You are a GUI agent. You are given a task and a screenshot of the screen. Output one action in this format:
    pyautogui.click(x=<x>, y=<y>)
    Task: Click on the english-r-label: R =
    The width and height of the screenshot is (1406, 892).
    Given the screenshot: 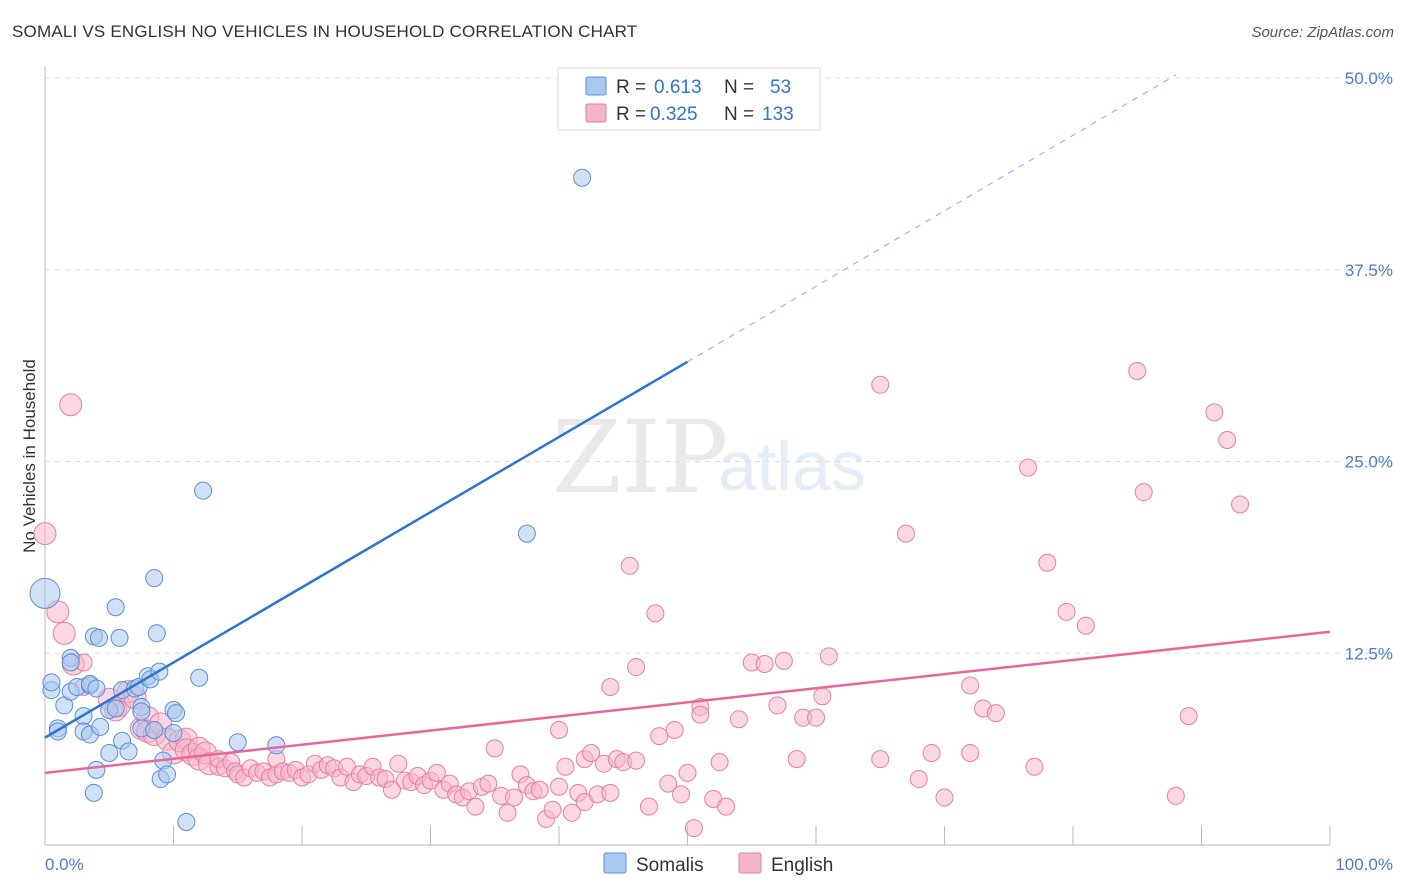 What is the action you would take?
    pyautogui.click(x=631, y=114)
    